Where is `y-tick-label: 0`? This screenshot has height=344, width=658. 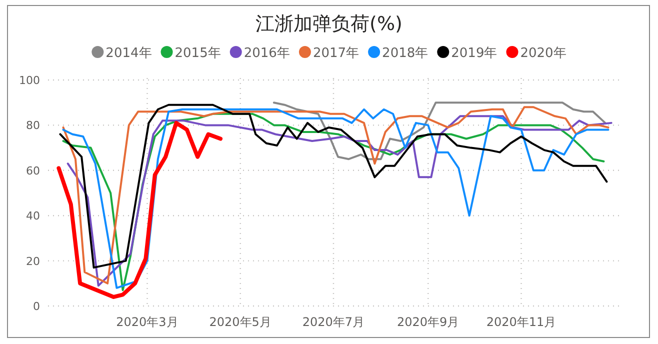
y-tick-label: 0 is located at coordinates (36, 306).